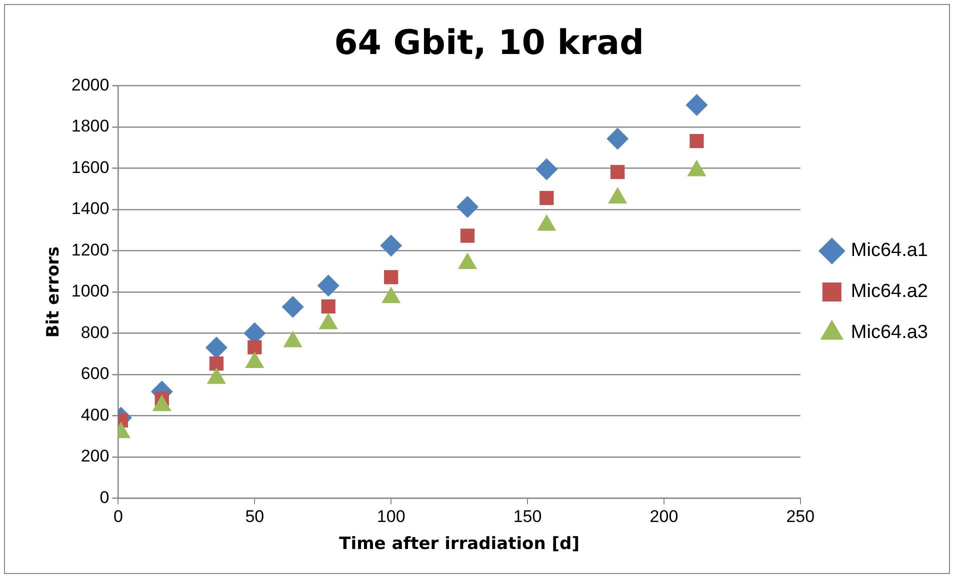 The image size is (958, 579). What do you see at coordinates (527, 516) in the screenshot?
I see `x-tick-label: 150` at bounding box center [527, 516].